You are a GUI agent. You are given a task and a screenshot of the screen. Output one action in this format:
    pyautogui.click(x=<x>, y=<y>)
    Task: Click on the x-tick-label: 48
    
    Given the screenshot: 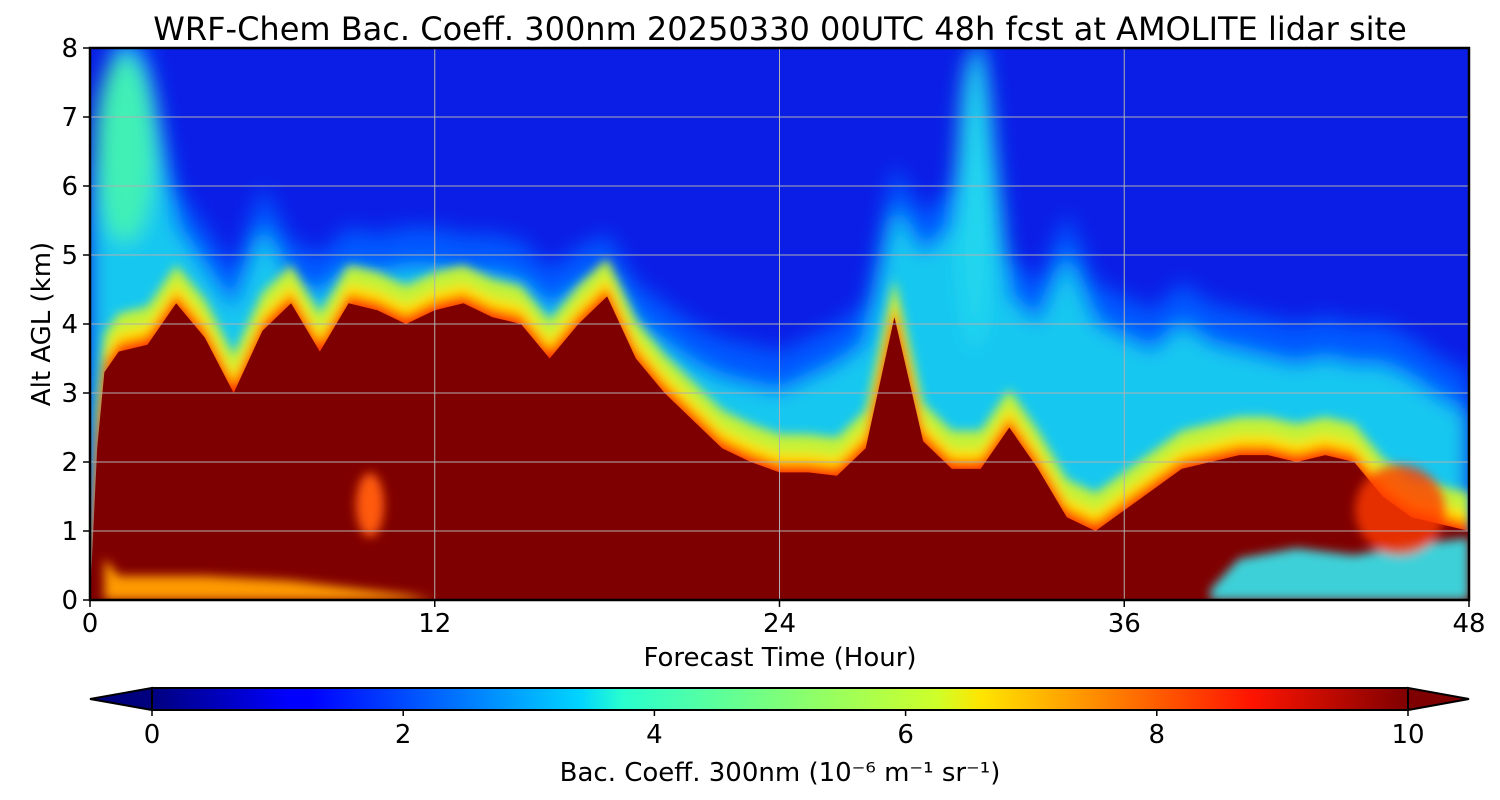 What is the action you would take?
    pyautogui.click(x=1468, y=624)
    